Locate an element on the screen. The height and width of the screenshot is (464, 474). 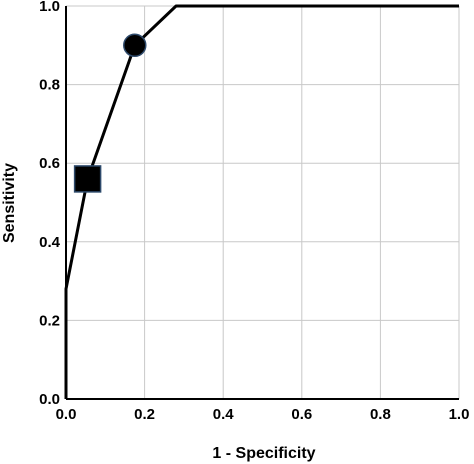
circle-marker is located at coordinates (135, 45).